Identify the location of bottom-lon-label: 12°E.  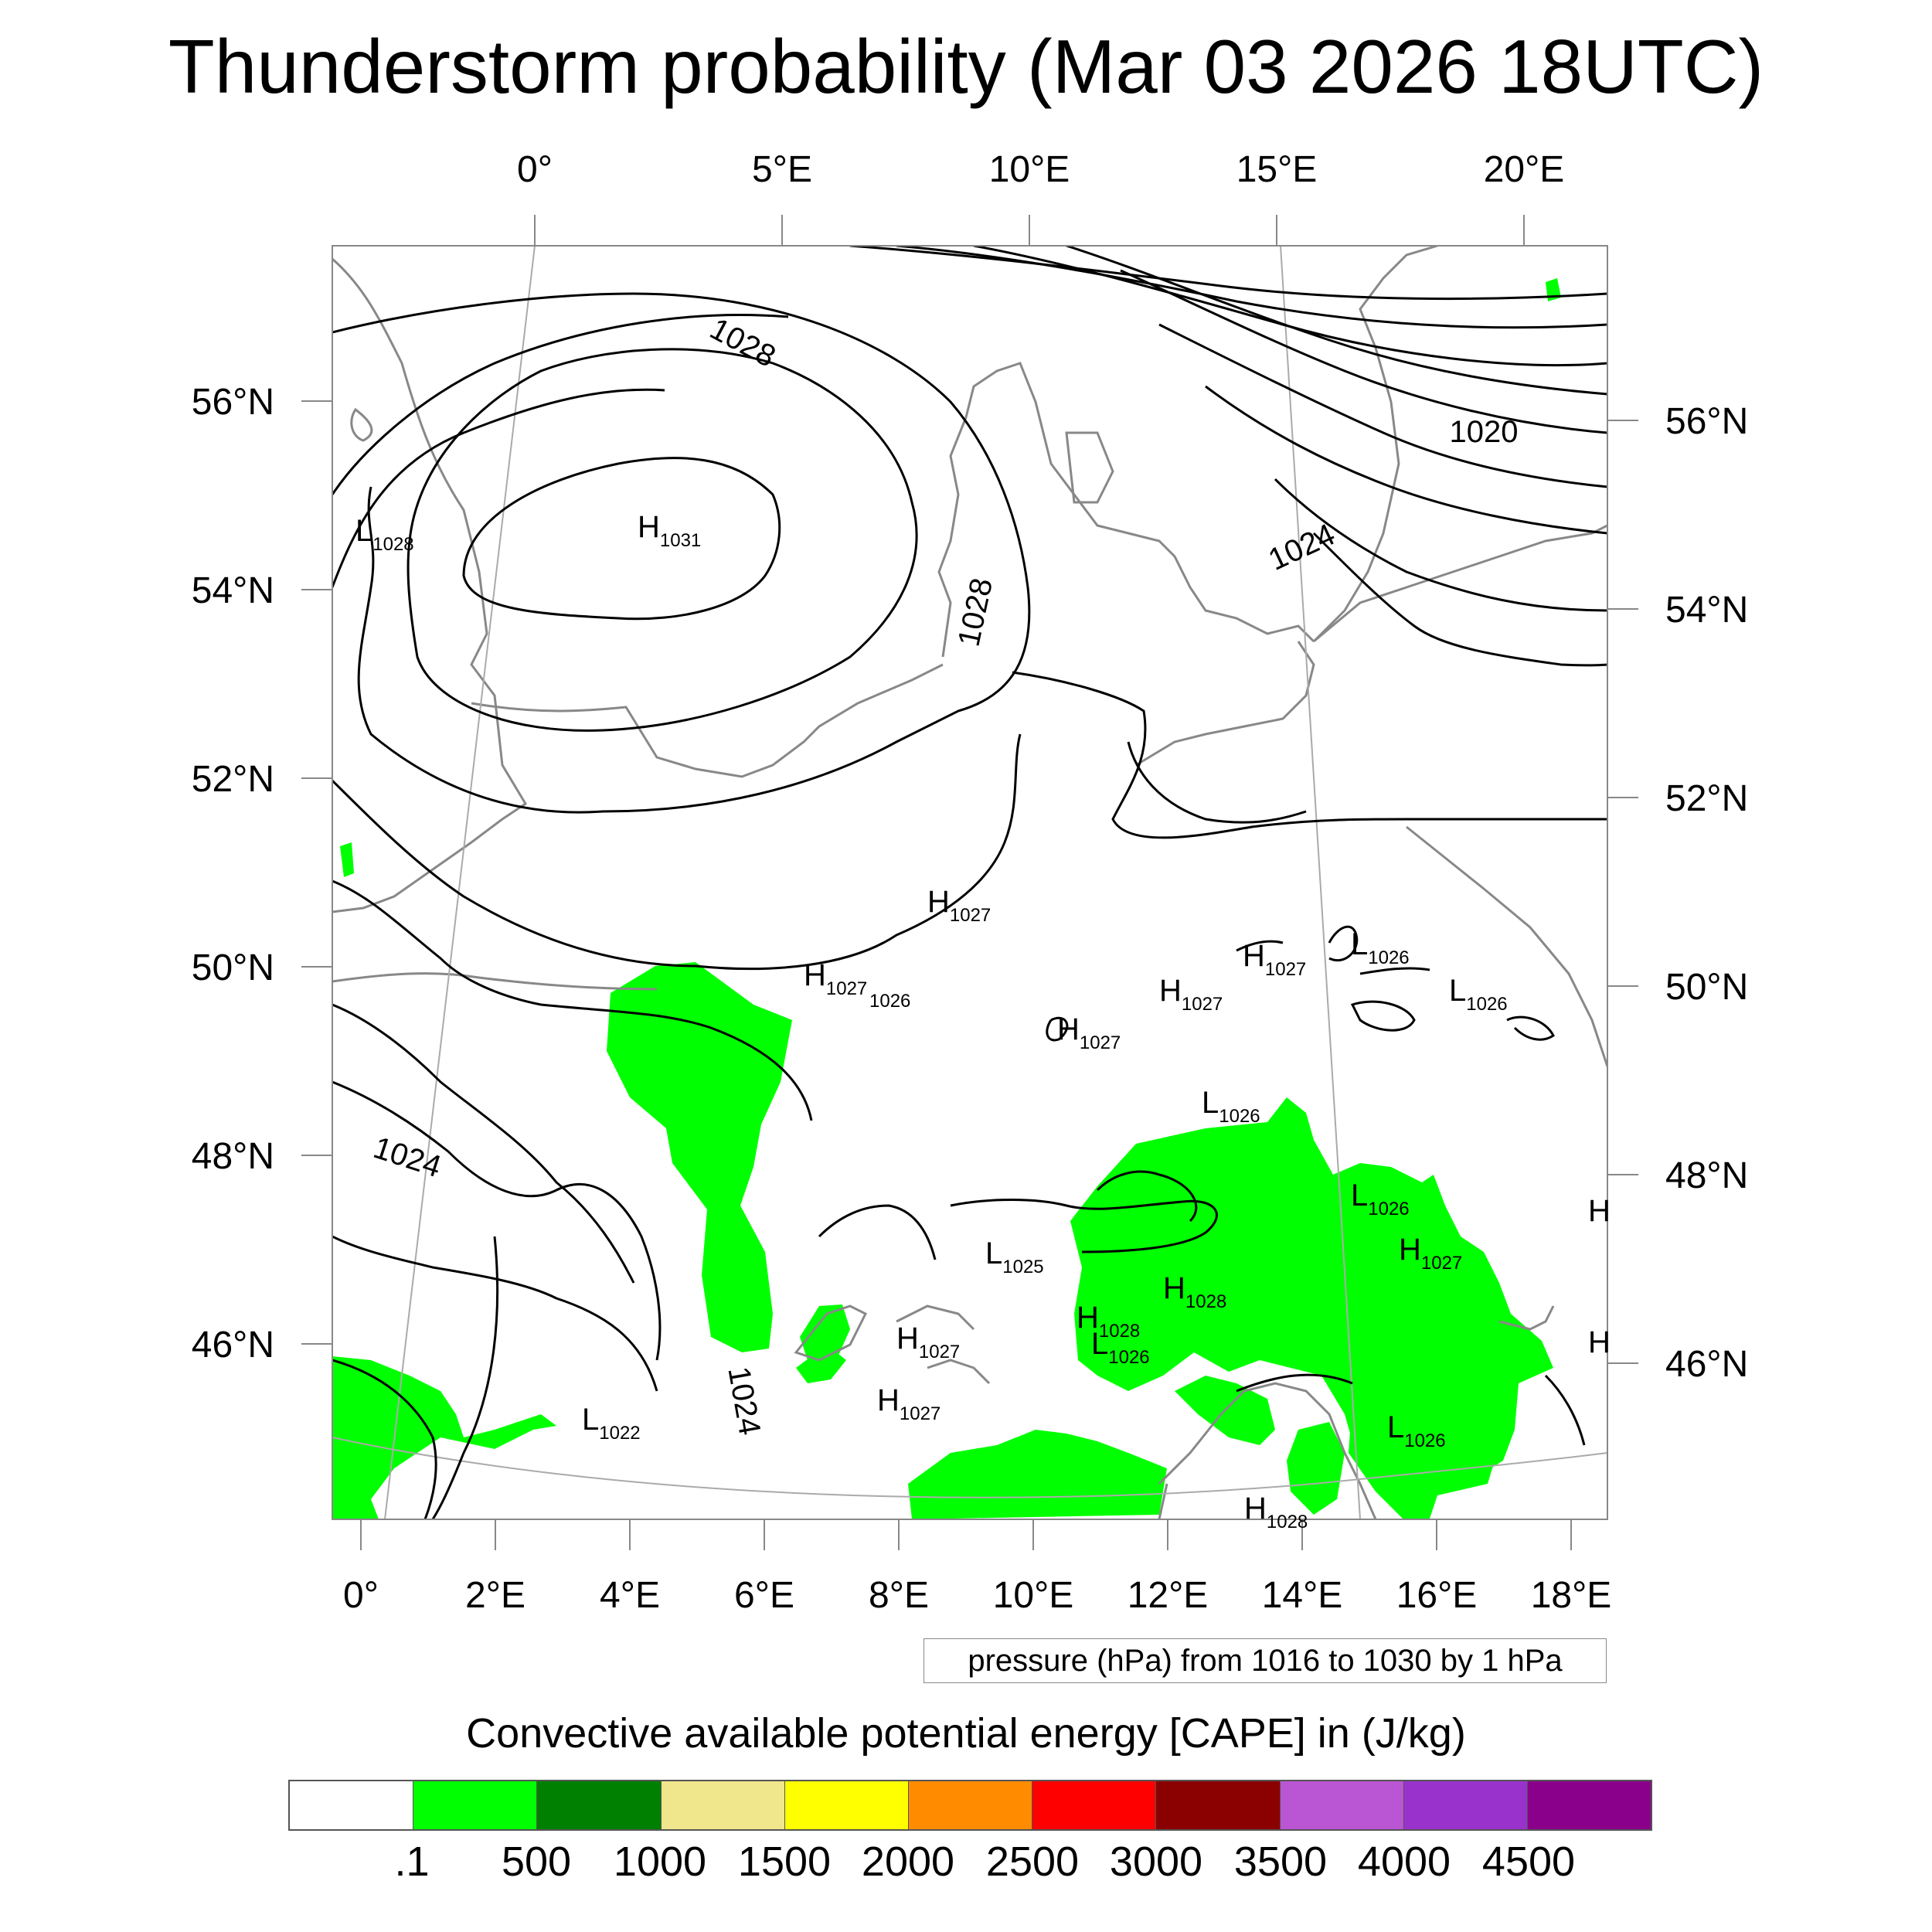
(1169, 1596).